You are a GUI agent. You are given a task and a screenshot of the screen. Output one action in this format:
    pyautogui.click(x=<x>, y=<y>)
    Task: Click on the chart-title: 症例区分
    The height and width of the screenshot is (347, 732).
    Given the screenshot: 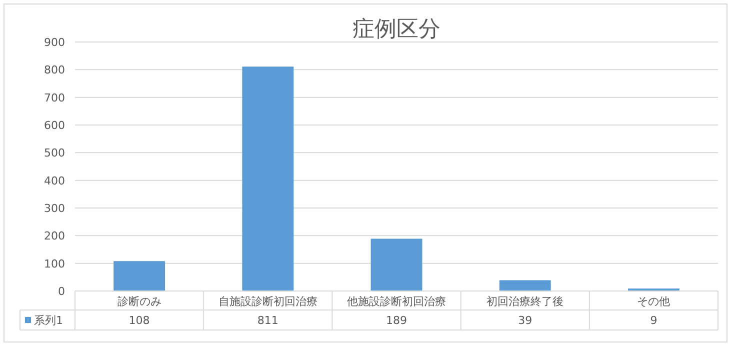 What is the action you would take?
    pyautogui.click(x=396, y=29)
    